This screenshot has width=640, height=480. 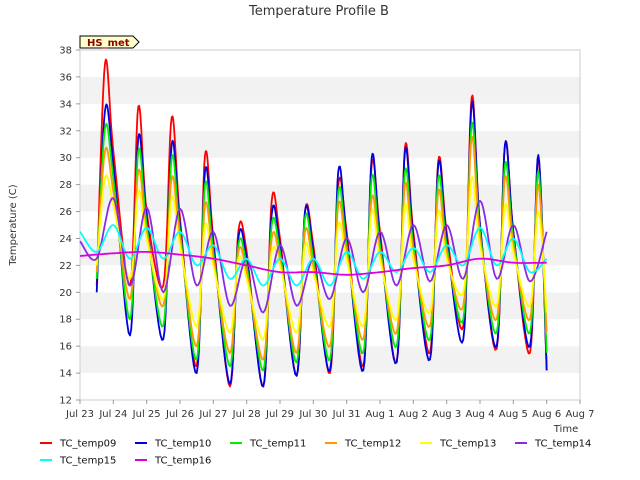 I want to click on y-axis-label: Temperature (C), so click(x=13, y=225).